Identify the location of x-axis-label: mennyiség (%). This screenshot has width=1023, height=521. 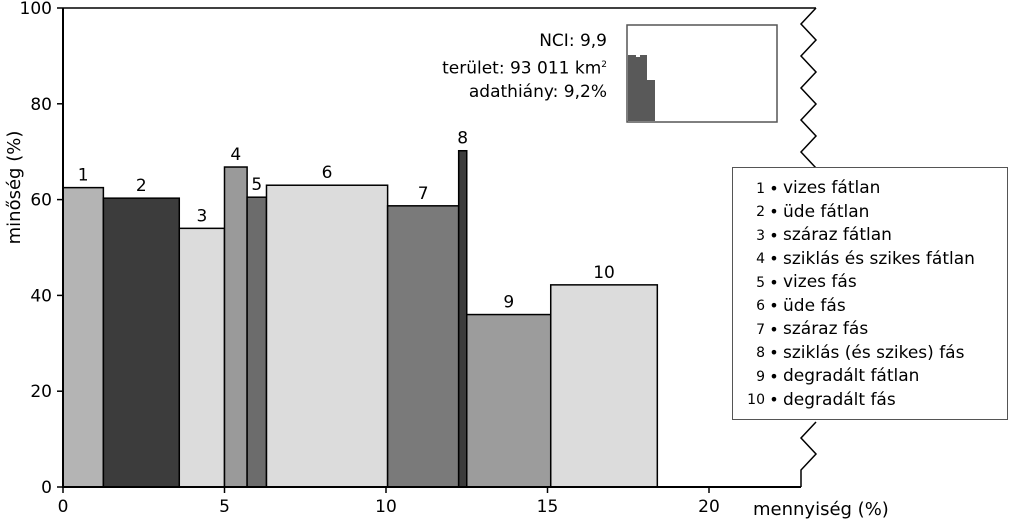
(821, 509).